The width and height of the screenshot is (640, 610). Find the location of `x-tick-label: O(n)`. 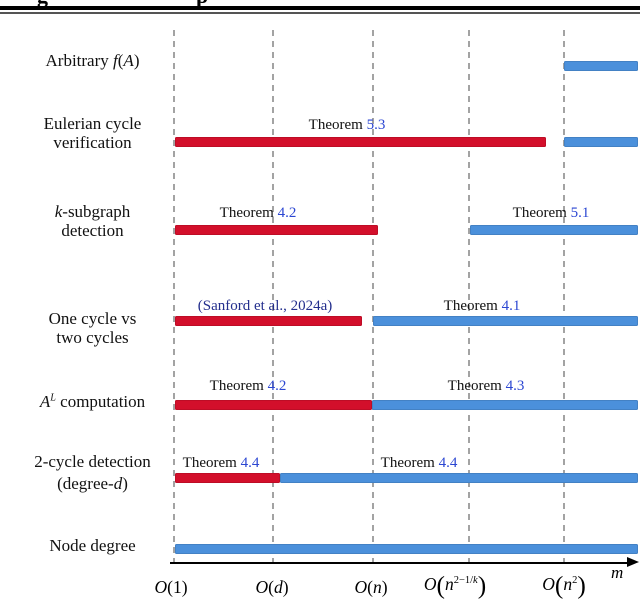

x-tick-label: O(n) is located at coordinates (371, 587).